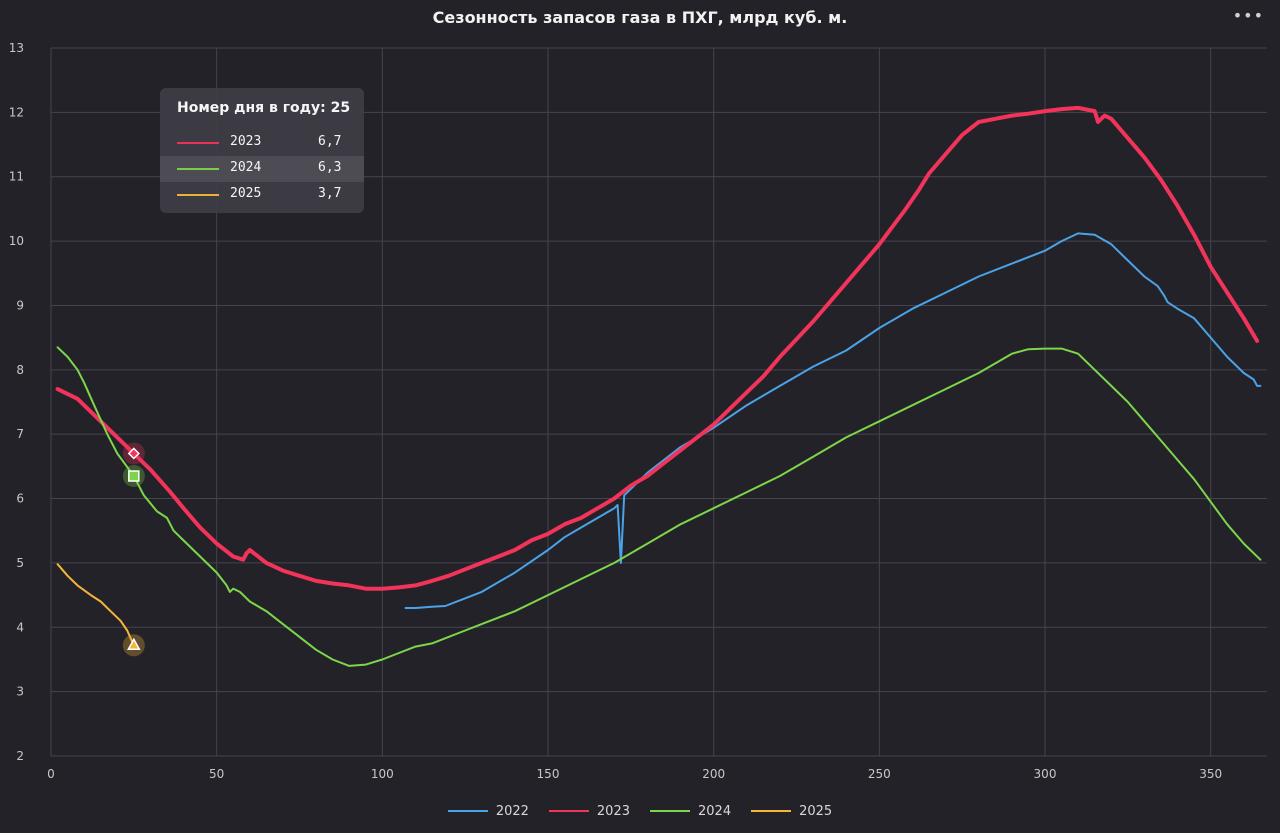 The image size is (1280, 833). What do you see at coordinates (816, 811) in the screenshot?
I see `legend-label: 2025` at bounding box center [816, 811].